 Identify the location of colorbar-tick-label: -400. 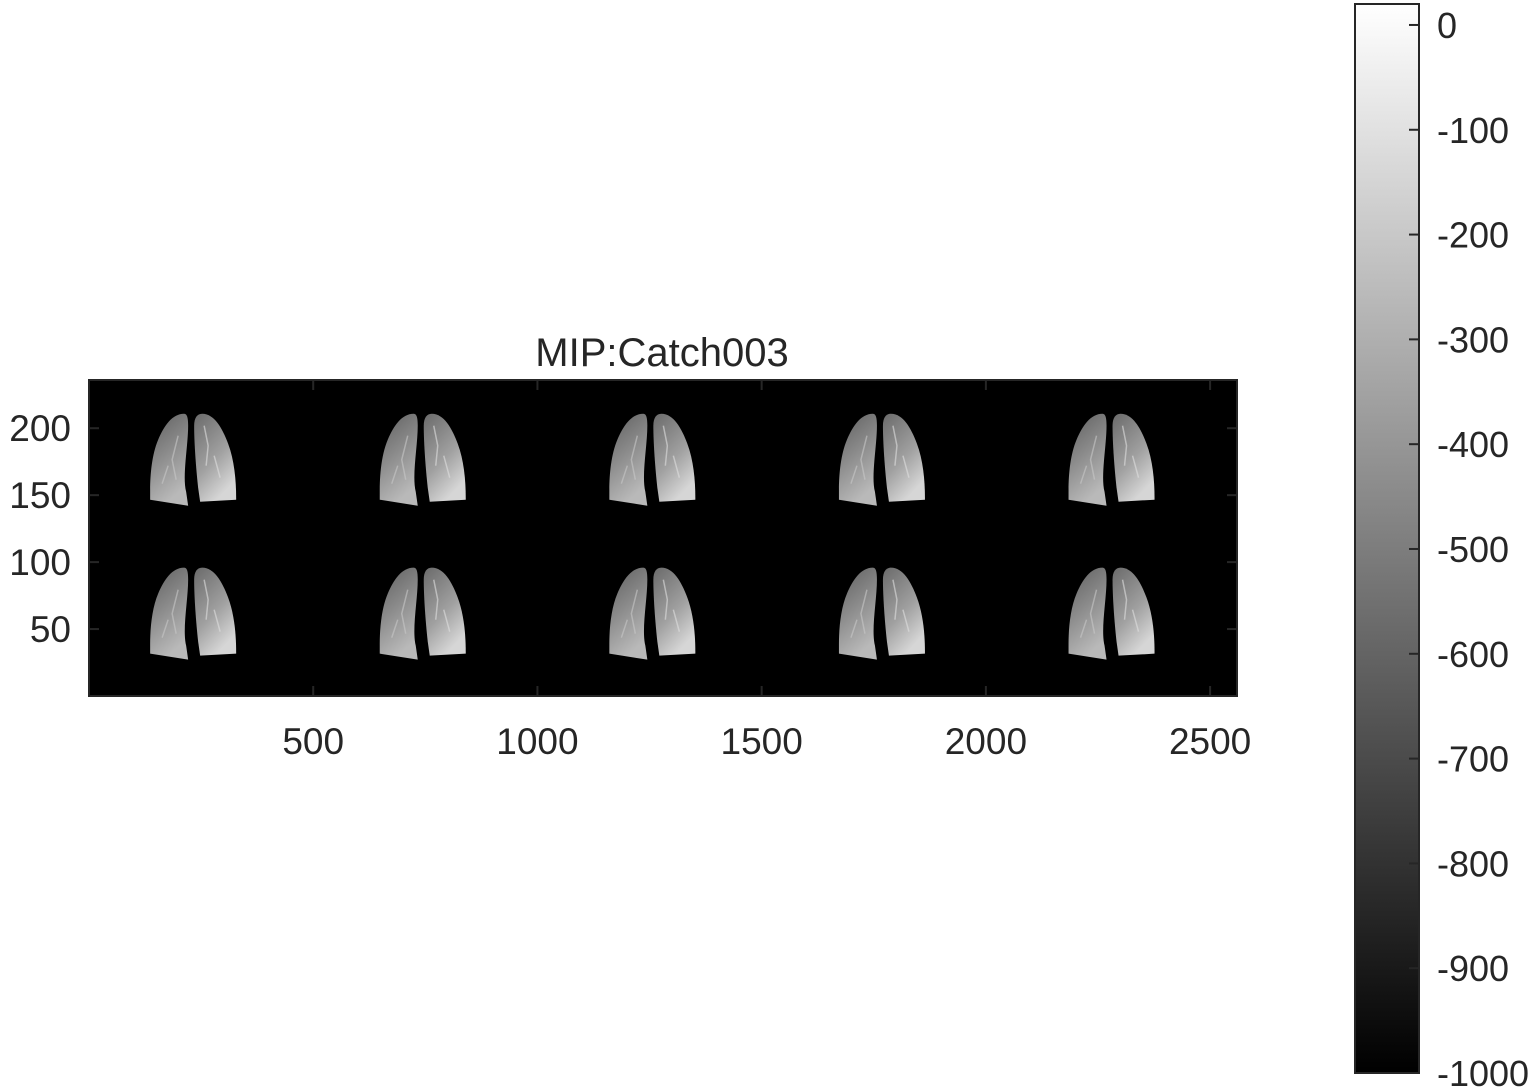
(1473, 444).